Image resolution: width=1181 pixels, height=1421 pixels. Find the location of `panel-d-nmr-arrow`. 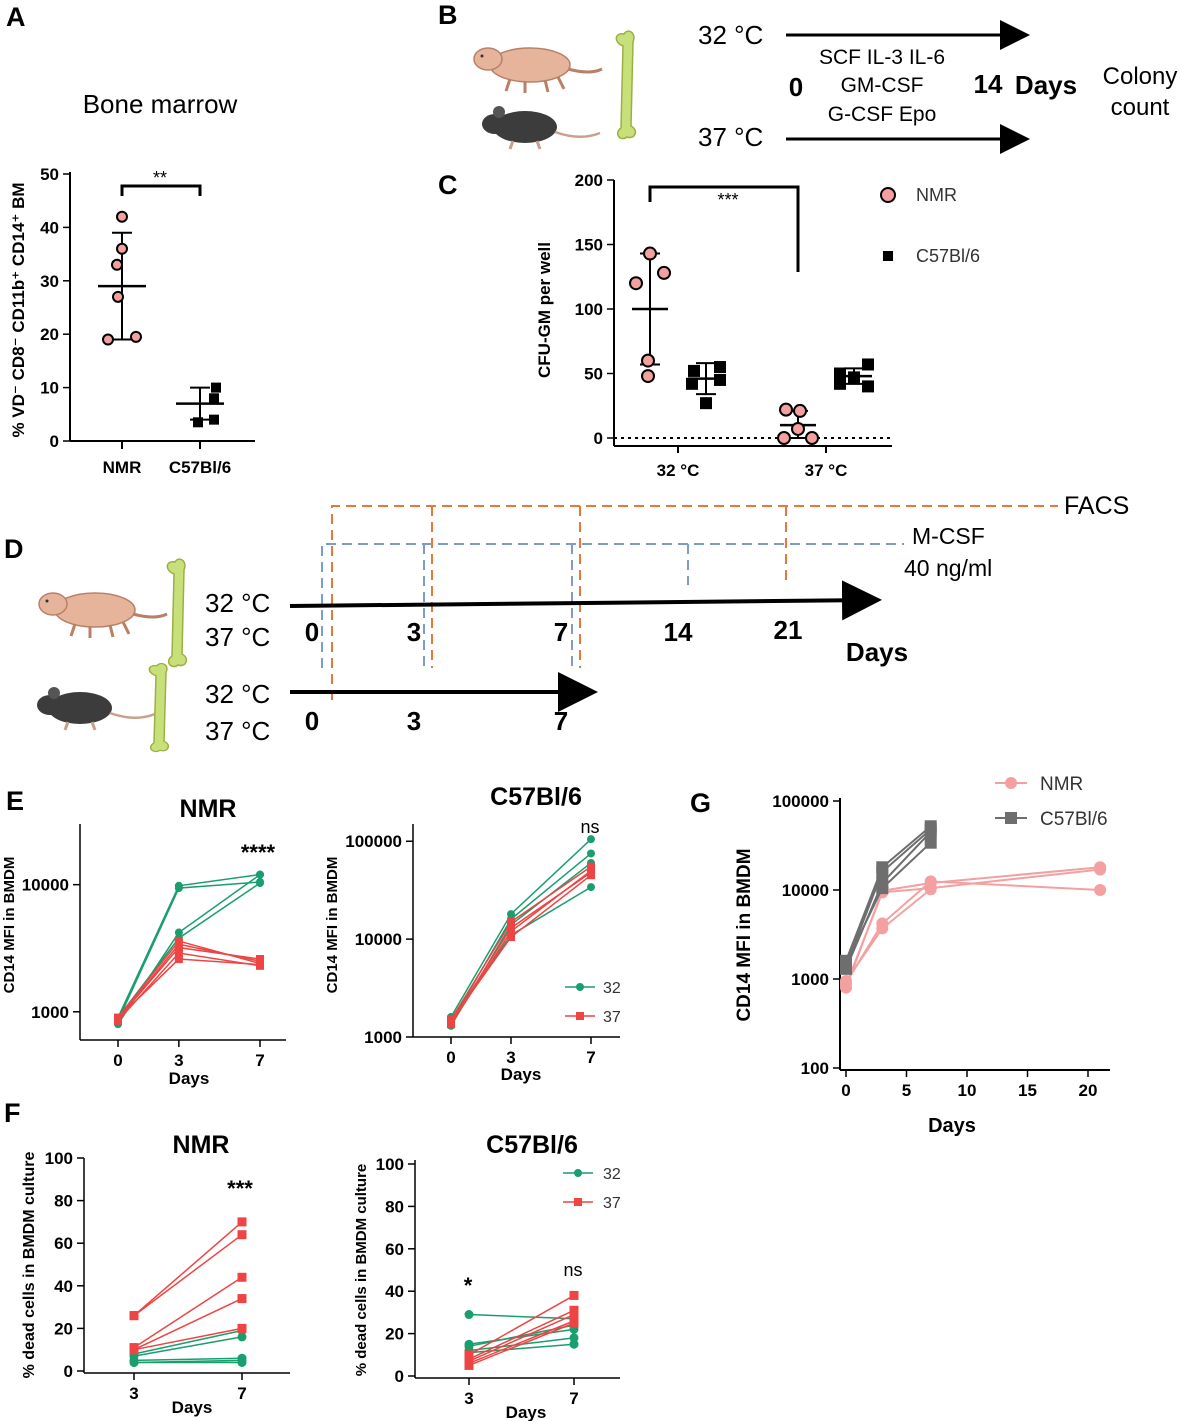

panel-d-nmr-arrow is located at coordinates (585, 600).